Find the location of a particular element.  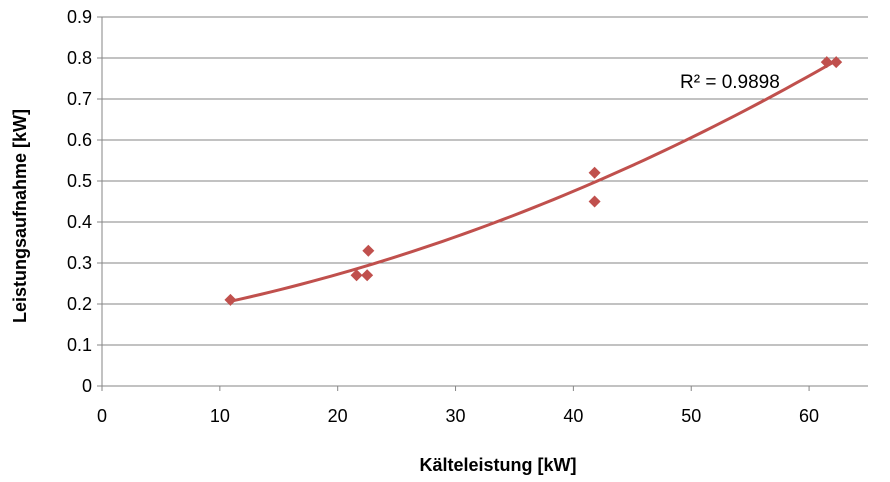

r-squared-label: R² = 0.9898 is located at coordinates (730, 82).